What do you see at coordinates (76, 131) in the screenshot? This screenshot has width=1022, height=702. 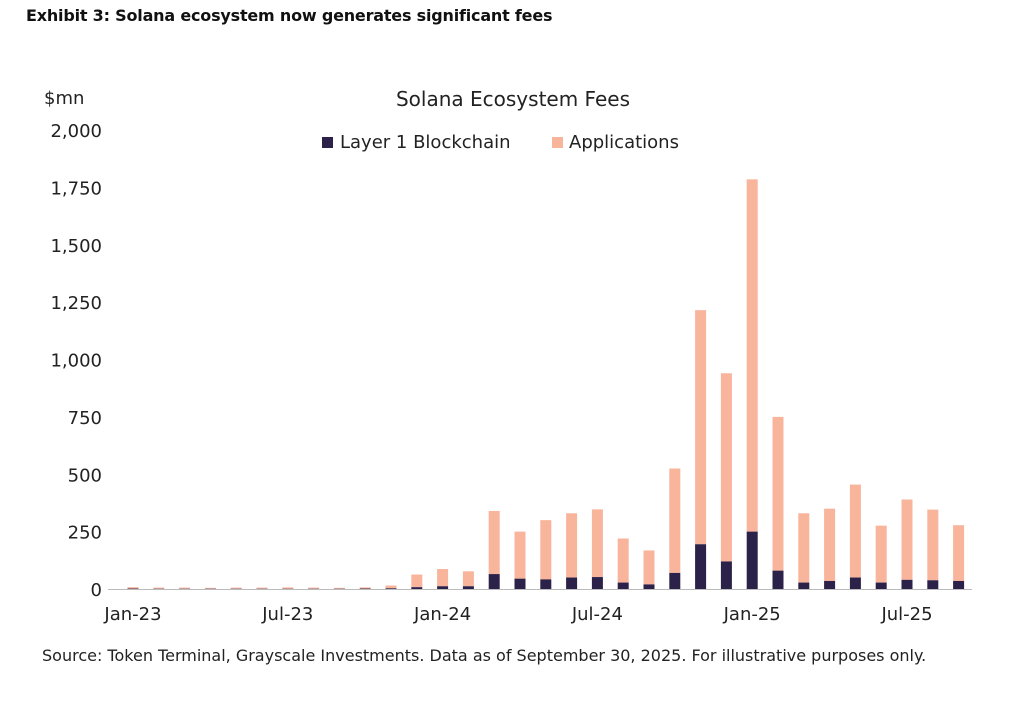 I see `y-tick-label: 2,000` at bounding box center [76, 131].